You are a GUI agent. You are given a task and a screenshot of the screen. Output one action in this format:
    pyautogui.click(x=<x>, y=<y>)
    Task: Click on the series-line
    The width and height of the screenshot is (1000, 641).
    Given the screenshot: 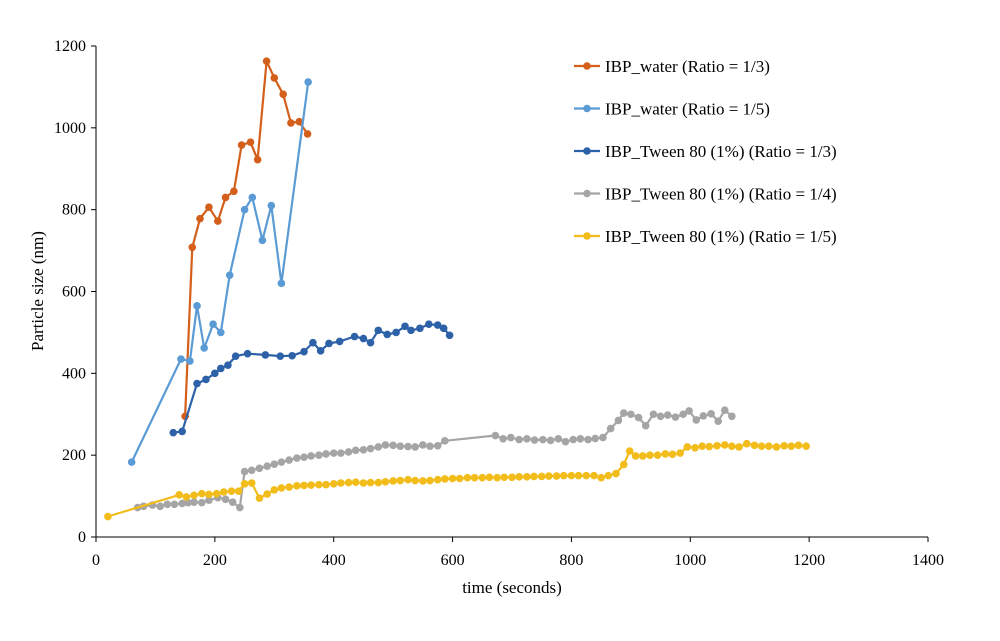 What is the action you would take?
    pyautogui.click(x=220, y=272)
    